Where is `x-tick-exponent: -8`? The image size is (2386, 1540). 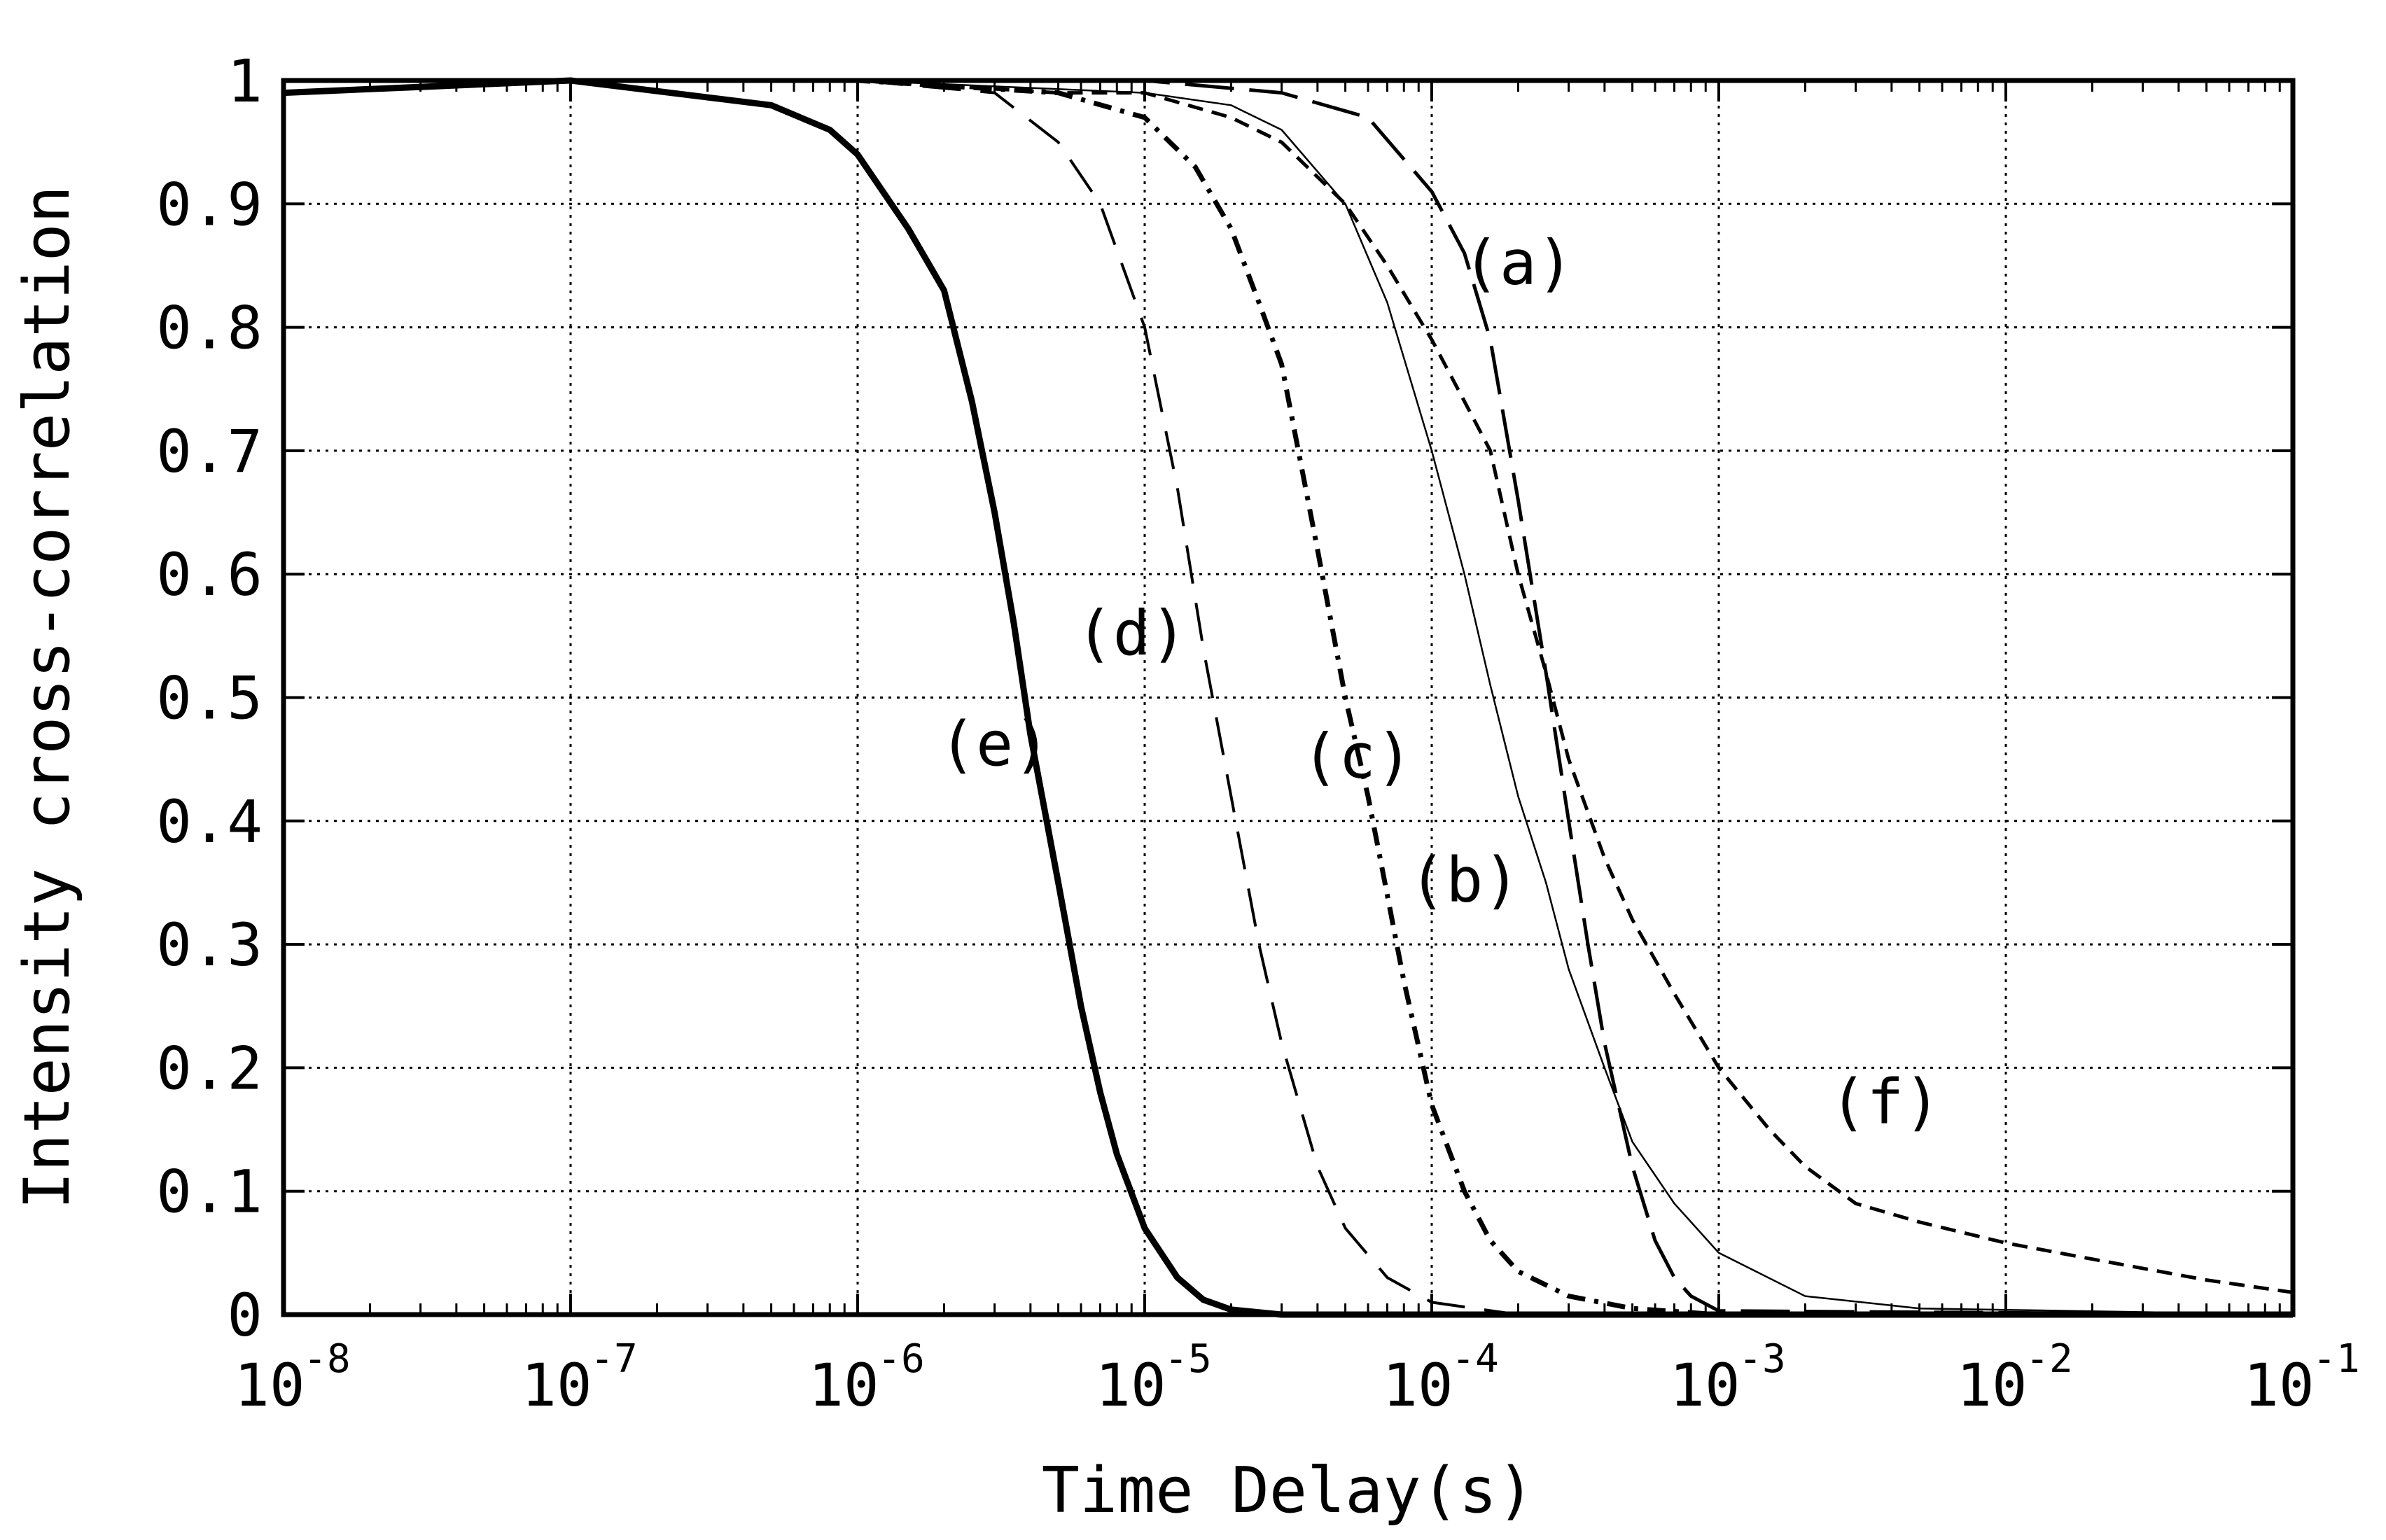
x-tick-exponent: -8 is located at coordinates (326, 1359).